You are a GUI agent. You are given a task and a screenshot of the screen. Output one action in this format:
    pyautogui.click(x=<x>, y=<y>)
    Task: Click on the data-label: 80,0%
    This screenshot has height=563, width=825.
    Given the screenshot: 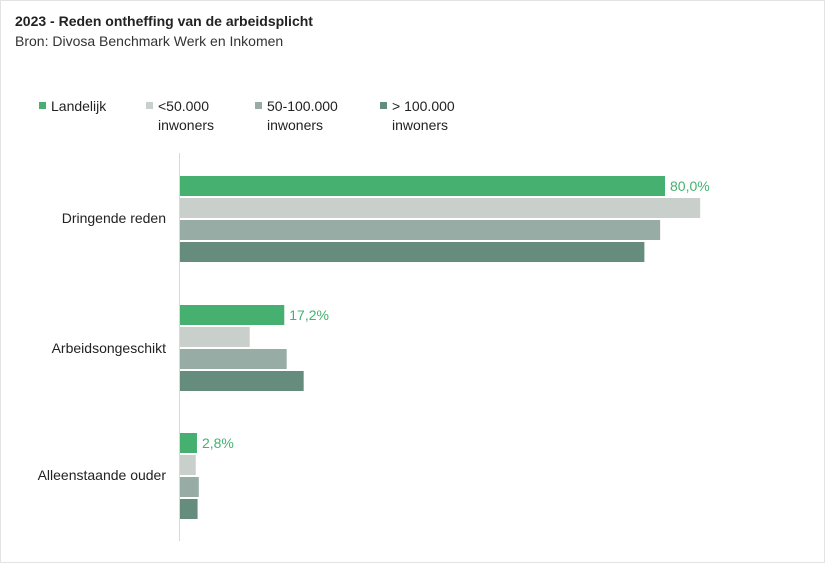 What is the action you would take?
    pyautogui.click(x=690, y=186)
    